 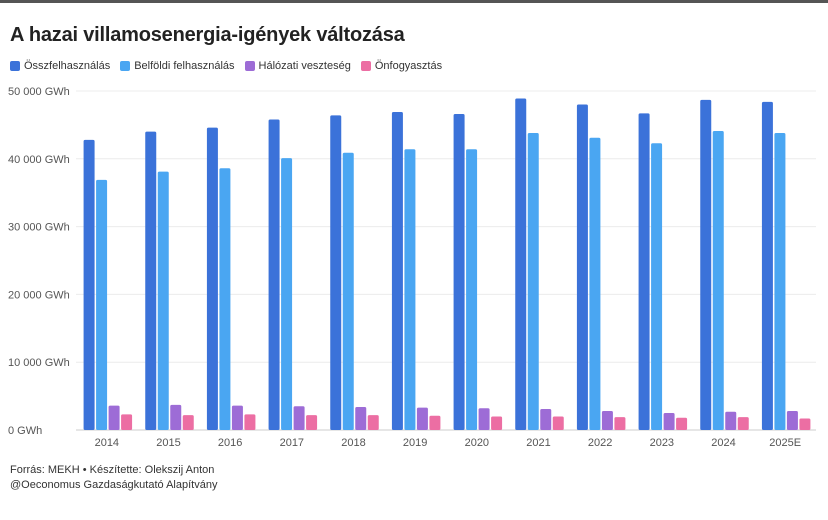 What do you see at coordinates (408, 66) in the screenshot?
I see `legend-label-self-consumption: Önfogyasztás` at bounding box center [408, 66].